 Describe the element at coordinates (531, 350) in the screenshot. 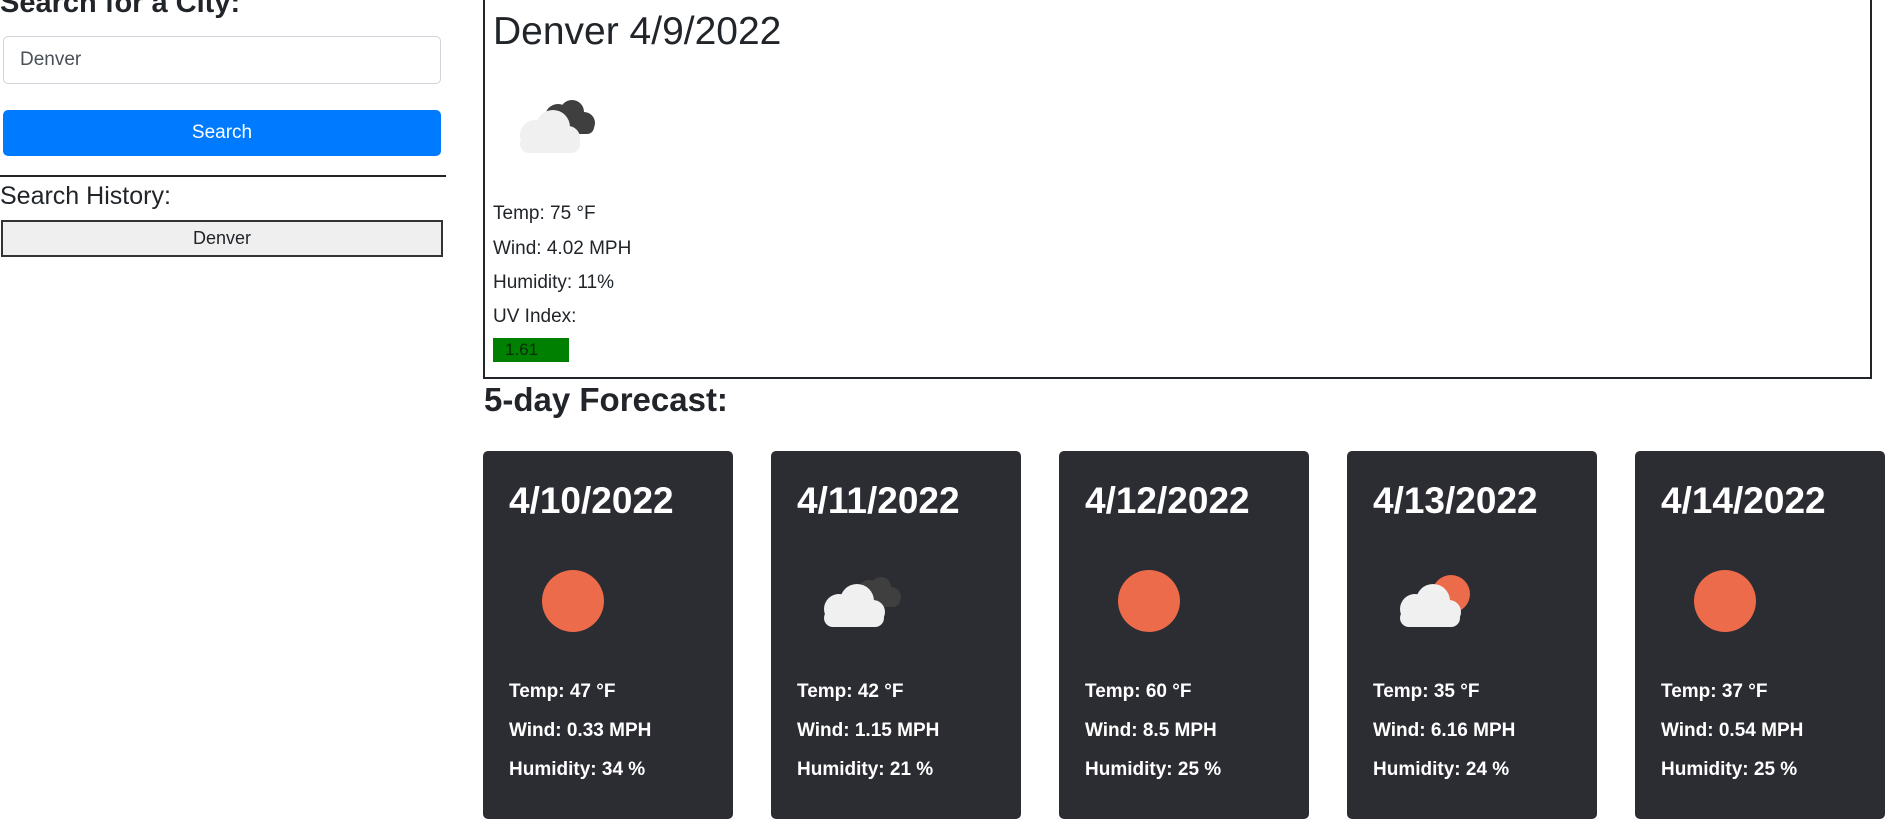

I see `uv-index-badge: 1.61` at that location.